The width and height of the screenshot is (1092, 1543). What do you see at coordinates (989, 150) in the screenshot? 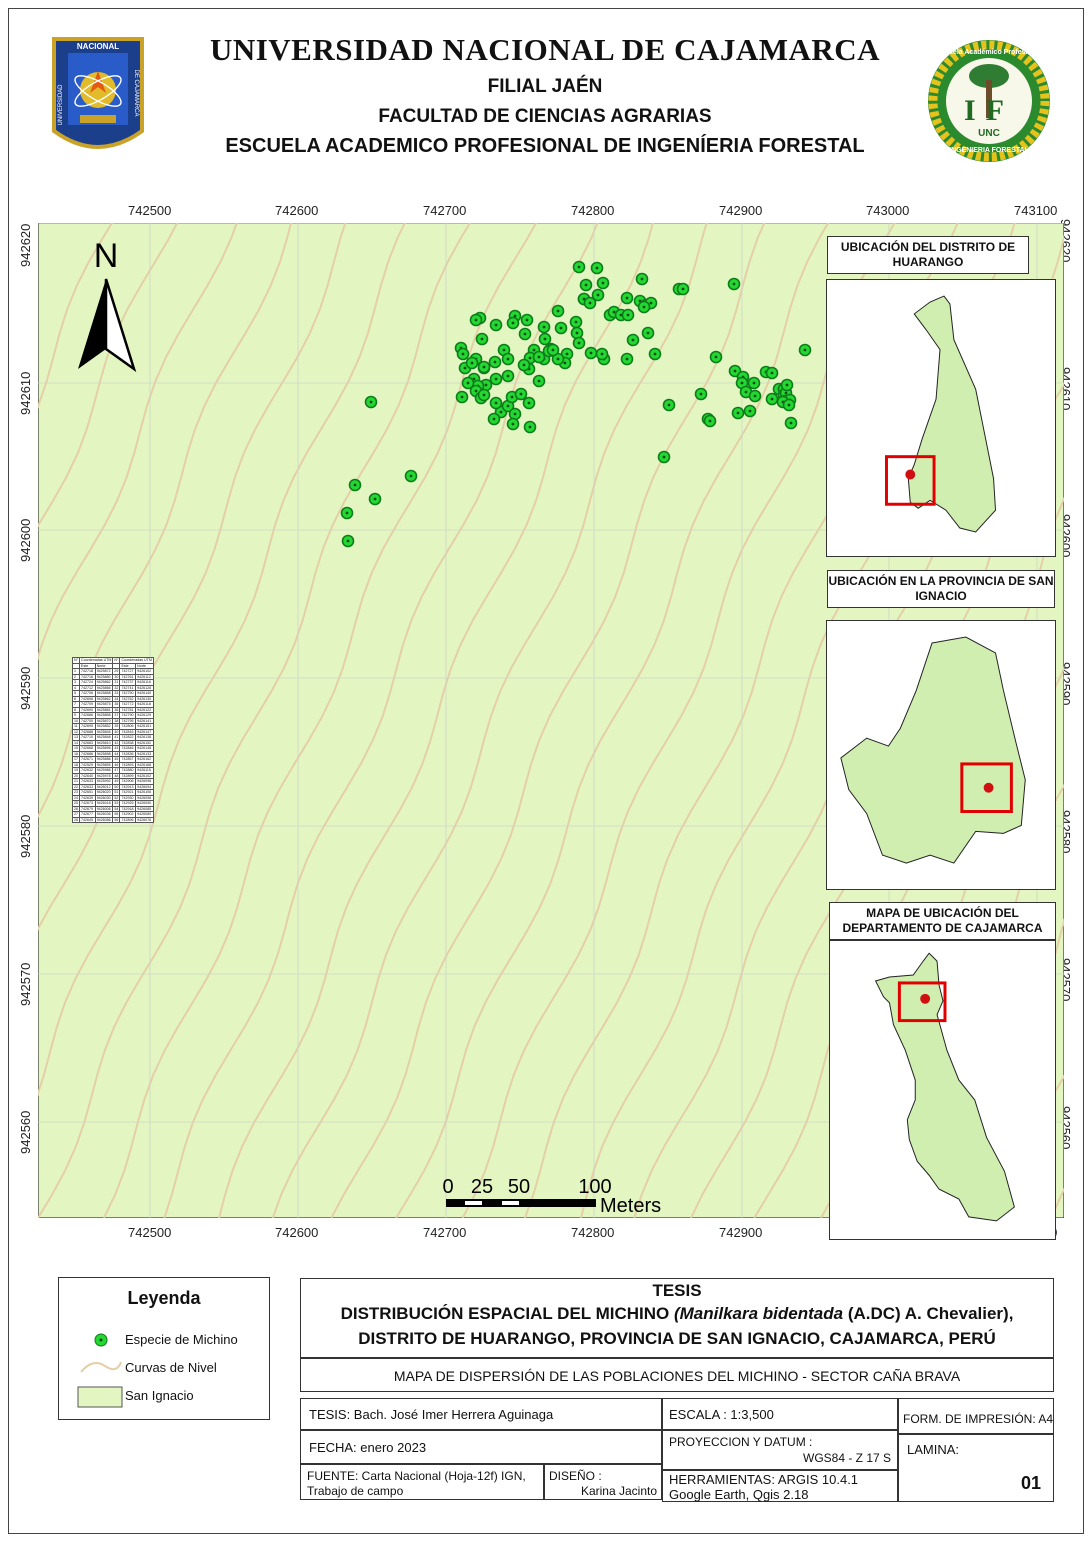
I see `svg-text: INGENIERIA FORESTAL` at bounding box center [989, 150].